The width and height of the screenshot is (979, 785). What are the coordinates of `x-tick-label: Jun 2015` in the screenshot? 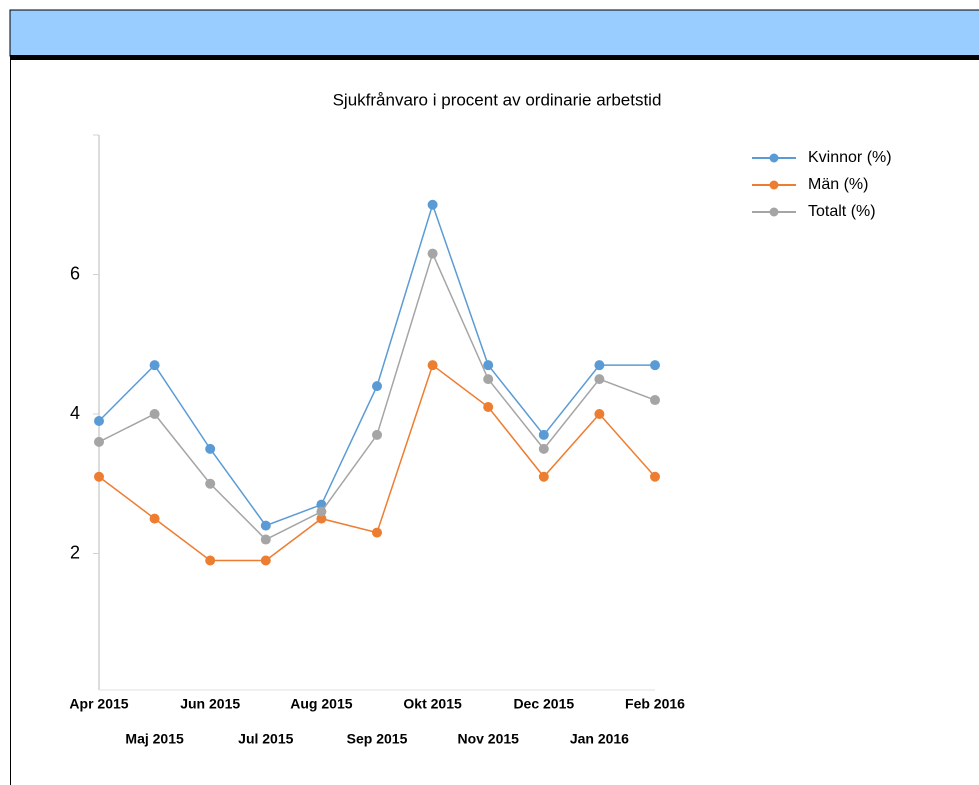 It's located at (210, 704).